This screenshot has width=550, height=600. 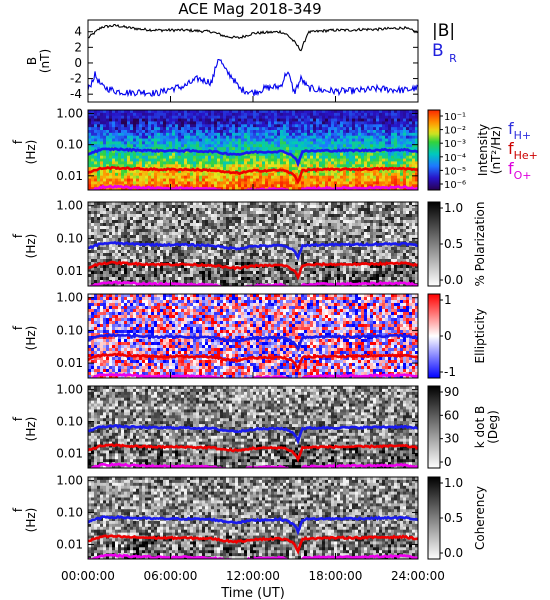 What do you see at coordinates (31, 246) in the screenshot?
I see `polarization-yunit: (Hz)` at bounding box center [31, 246].